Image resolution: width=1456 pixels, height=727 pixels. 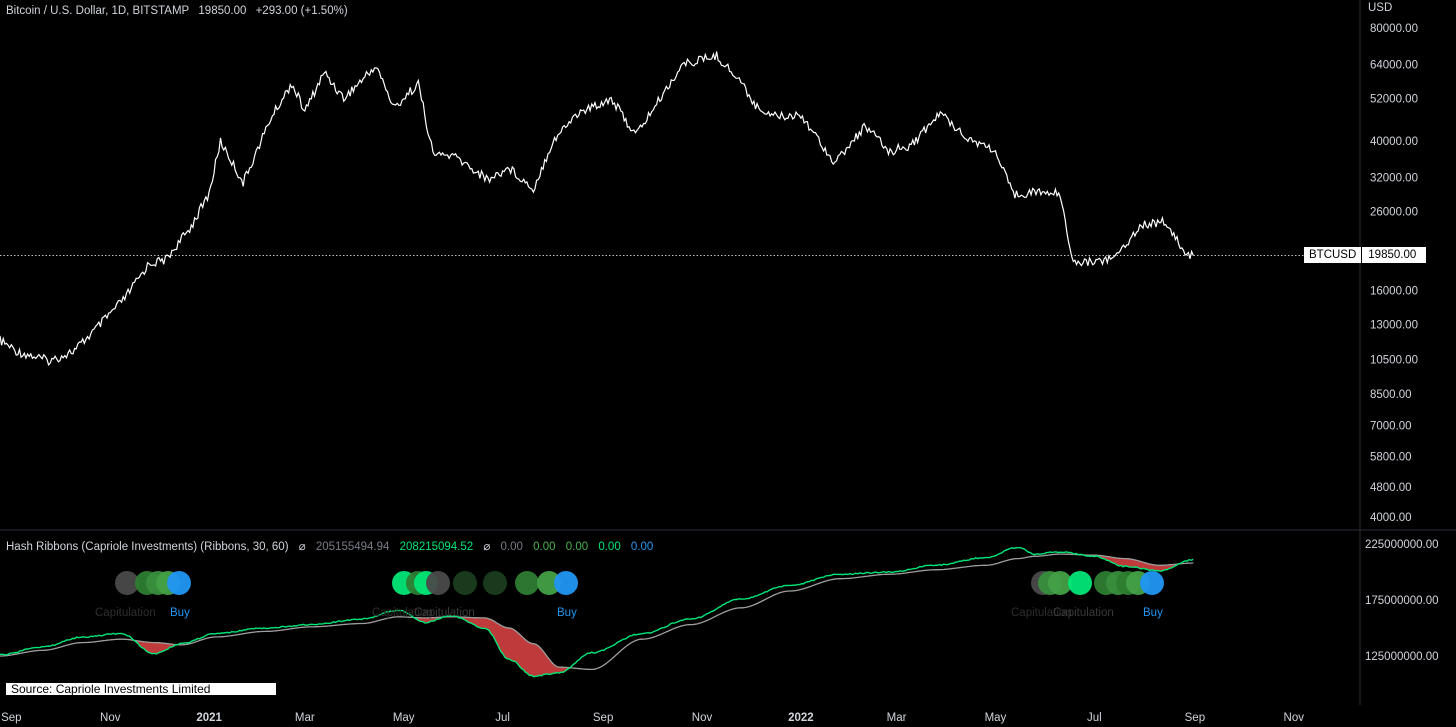 What do you see at coordinates (609, 547) in the screenshot?
I see `indicator-value-6: 0.00` at bounding box center [609, 547].